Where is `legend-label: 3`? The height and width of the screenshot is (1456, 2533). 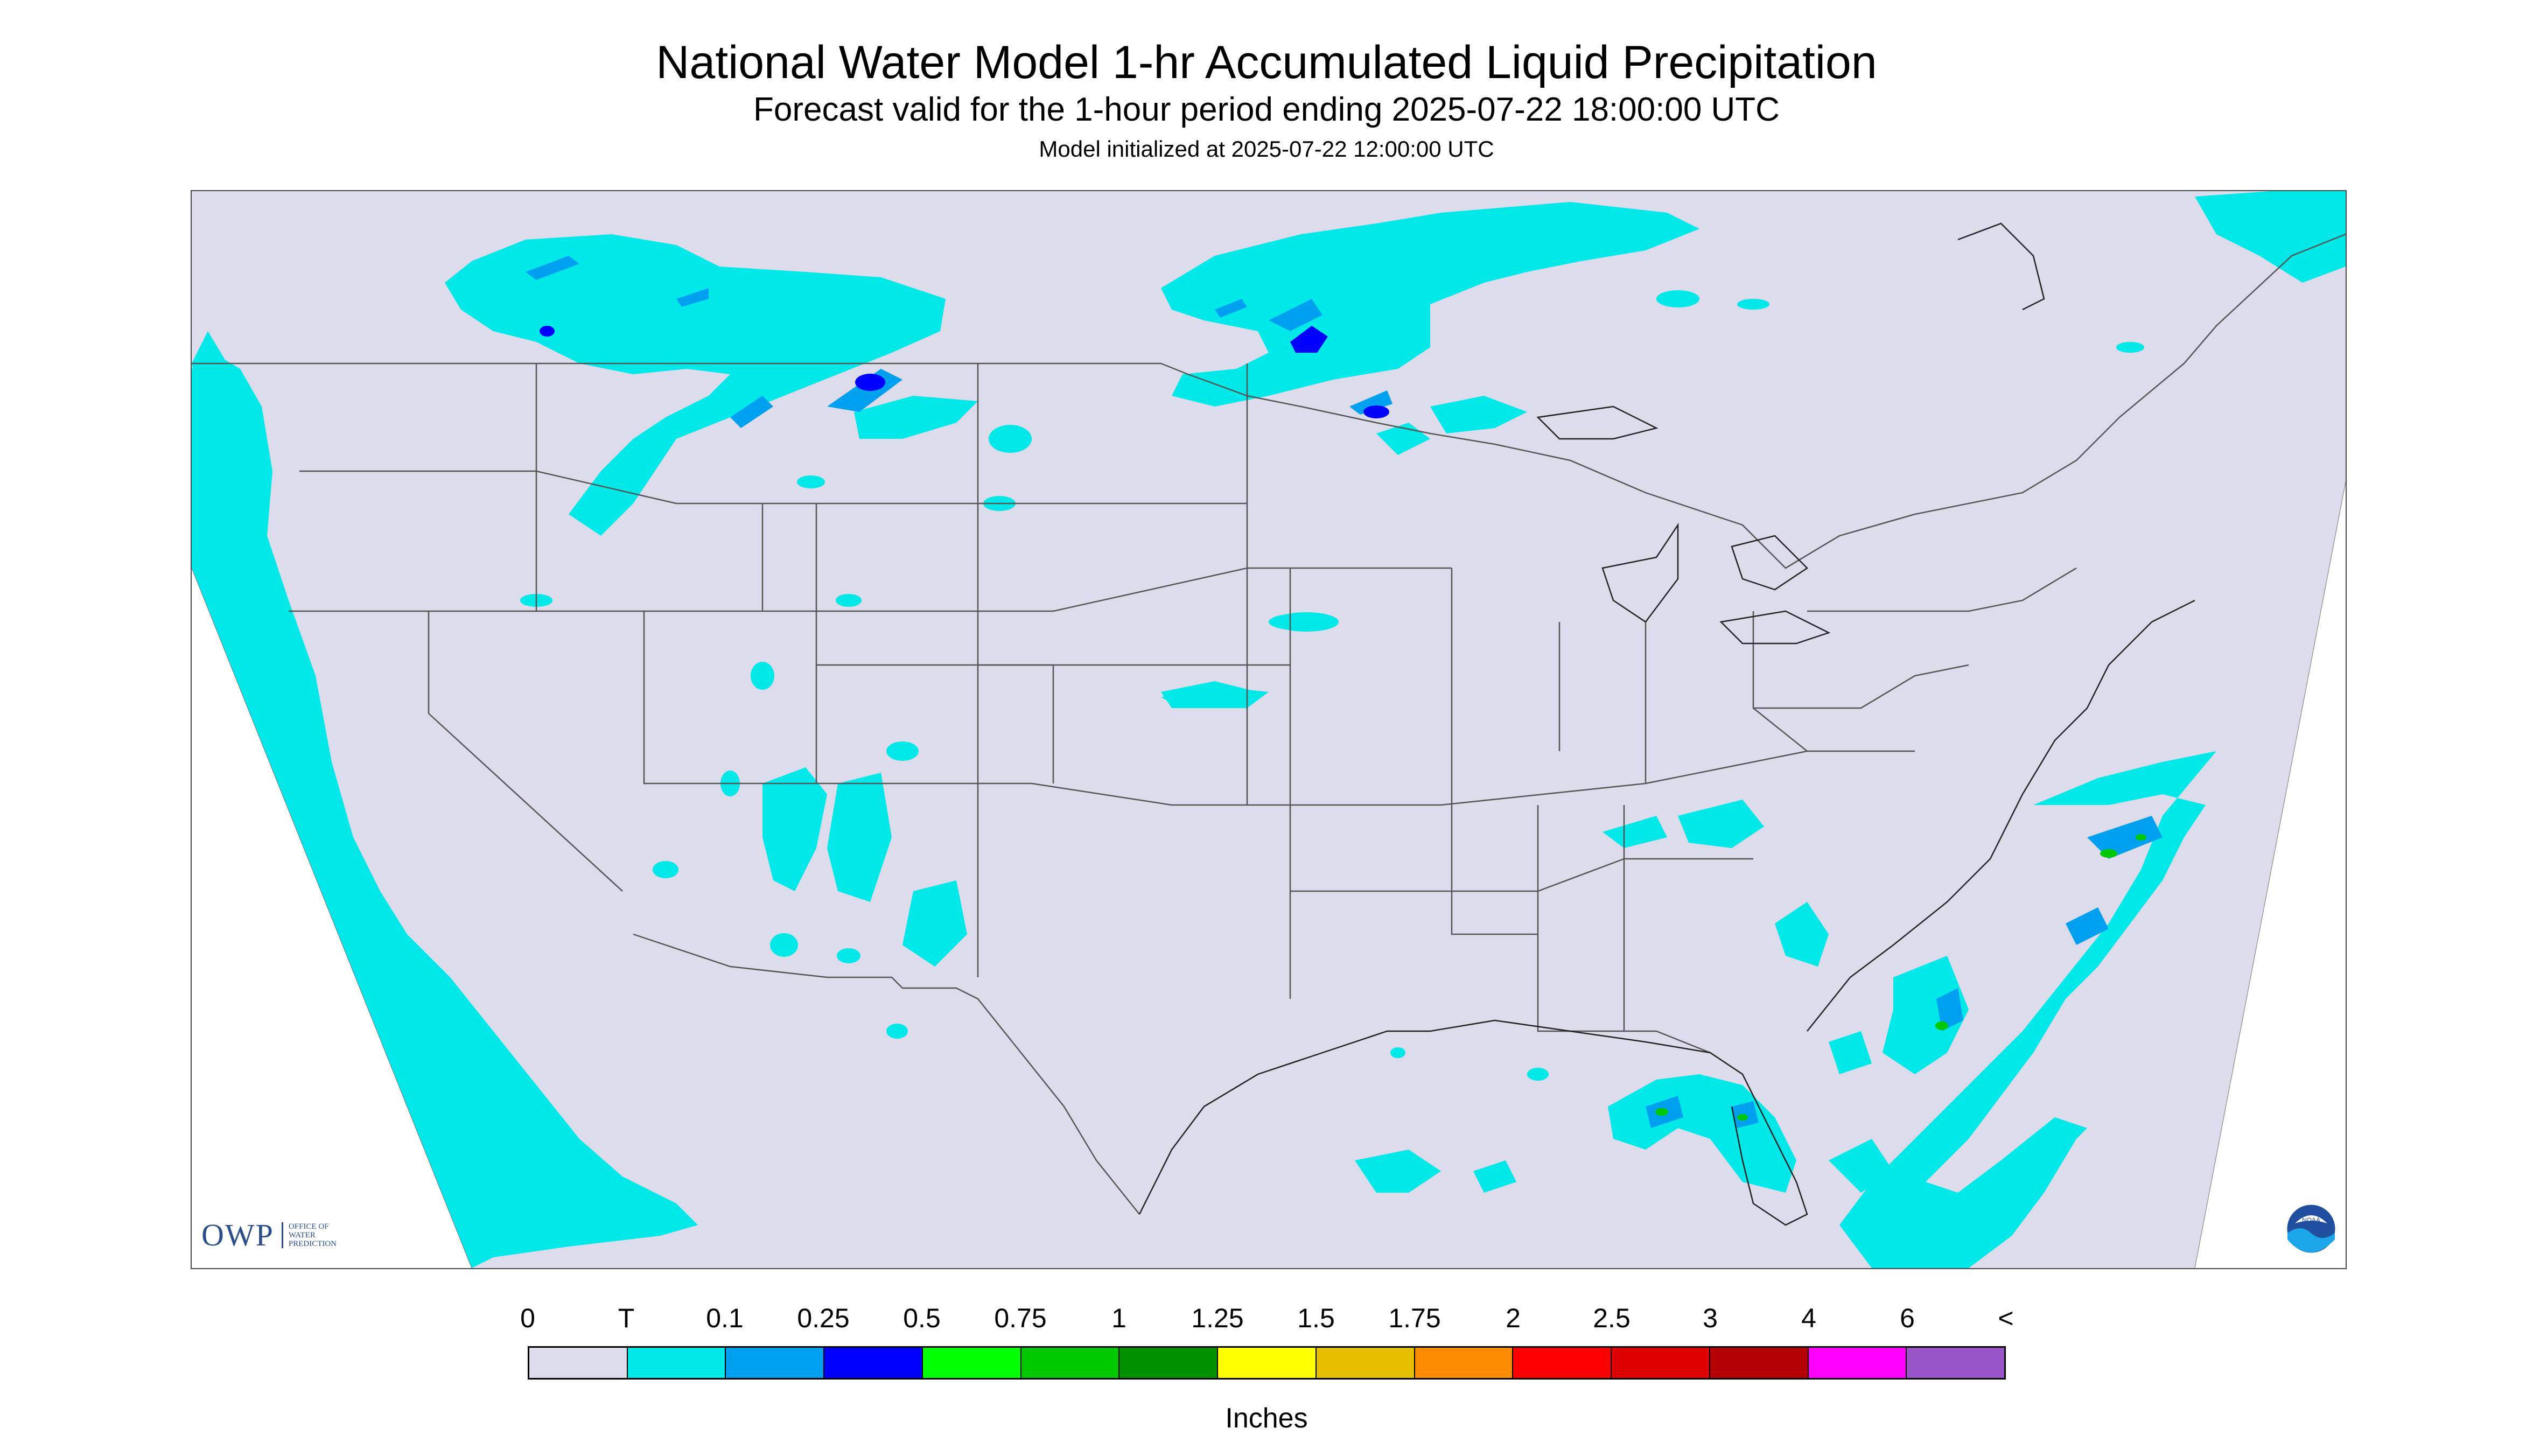
legend-label: 3 is located at coordinates (1710, 1318).